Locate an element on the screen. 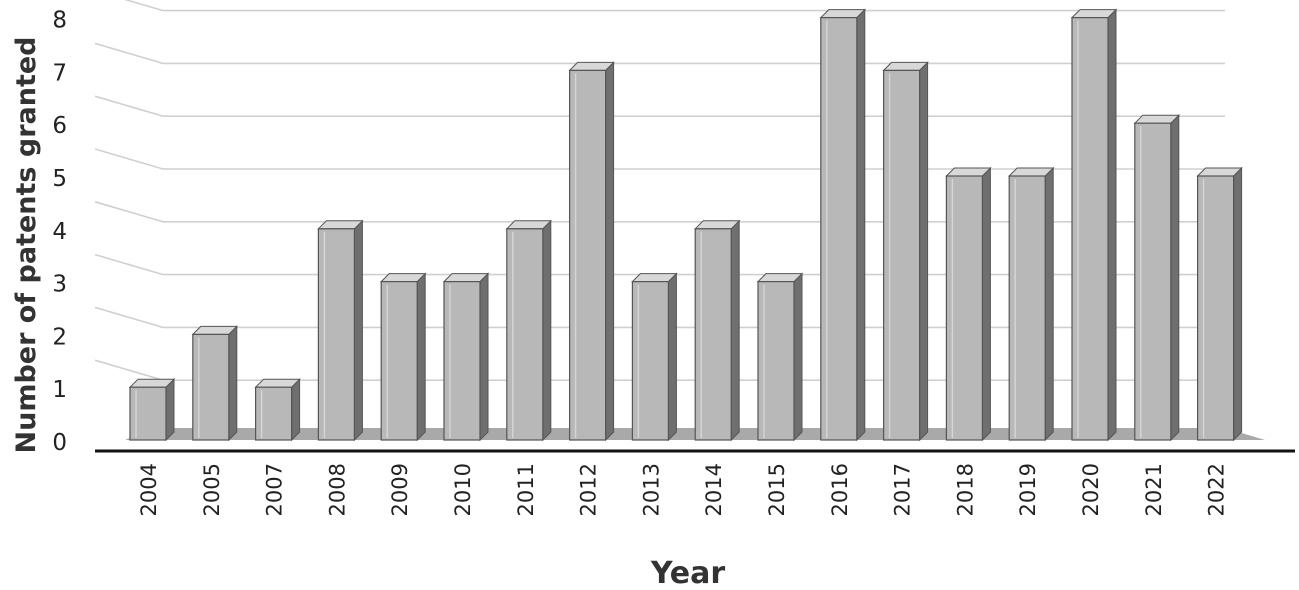  x-tick-label: 2020 is located at coordinates (1091, 489).